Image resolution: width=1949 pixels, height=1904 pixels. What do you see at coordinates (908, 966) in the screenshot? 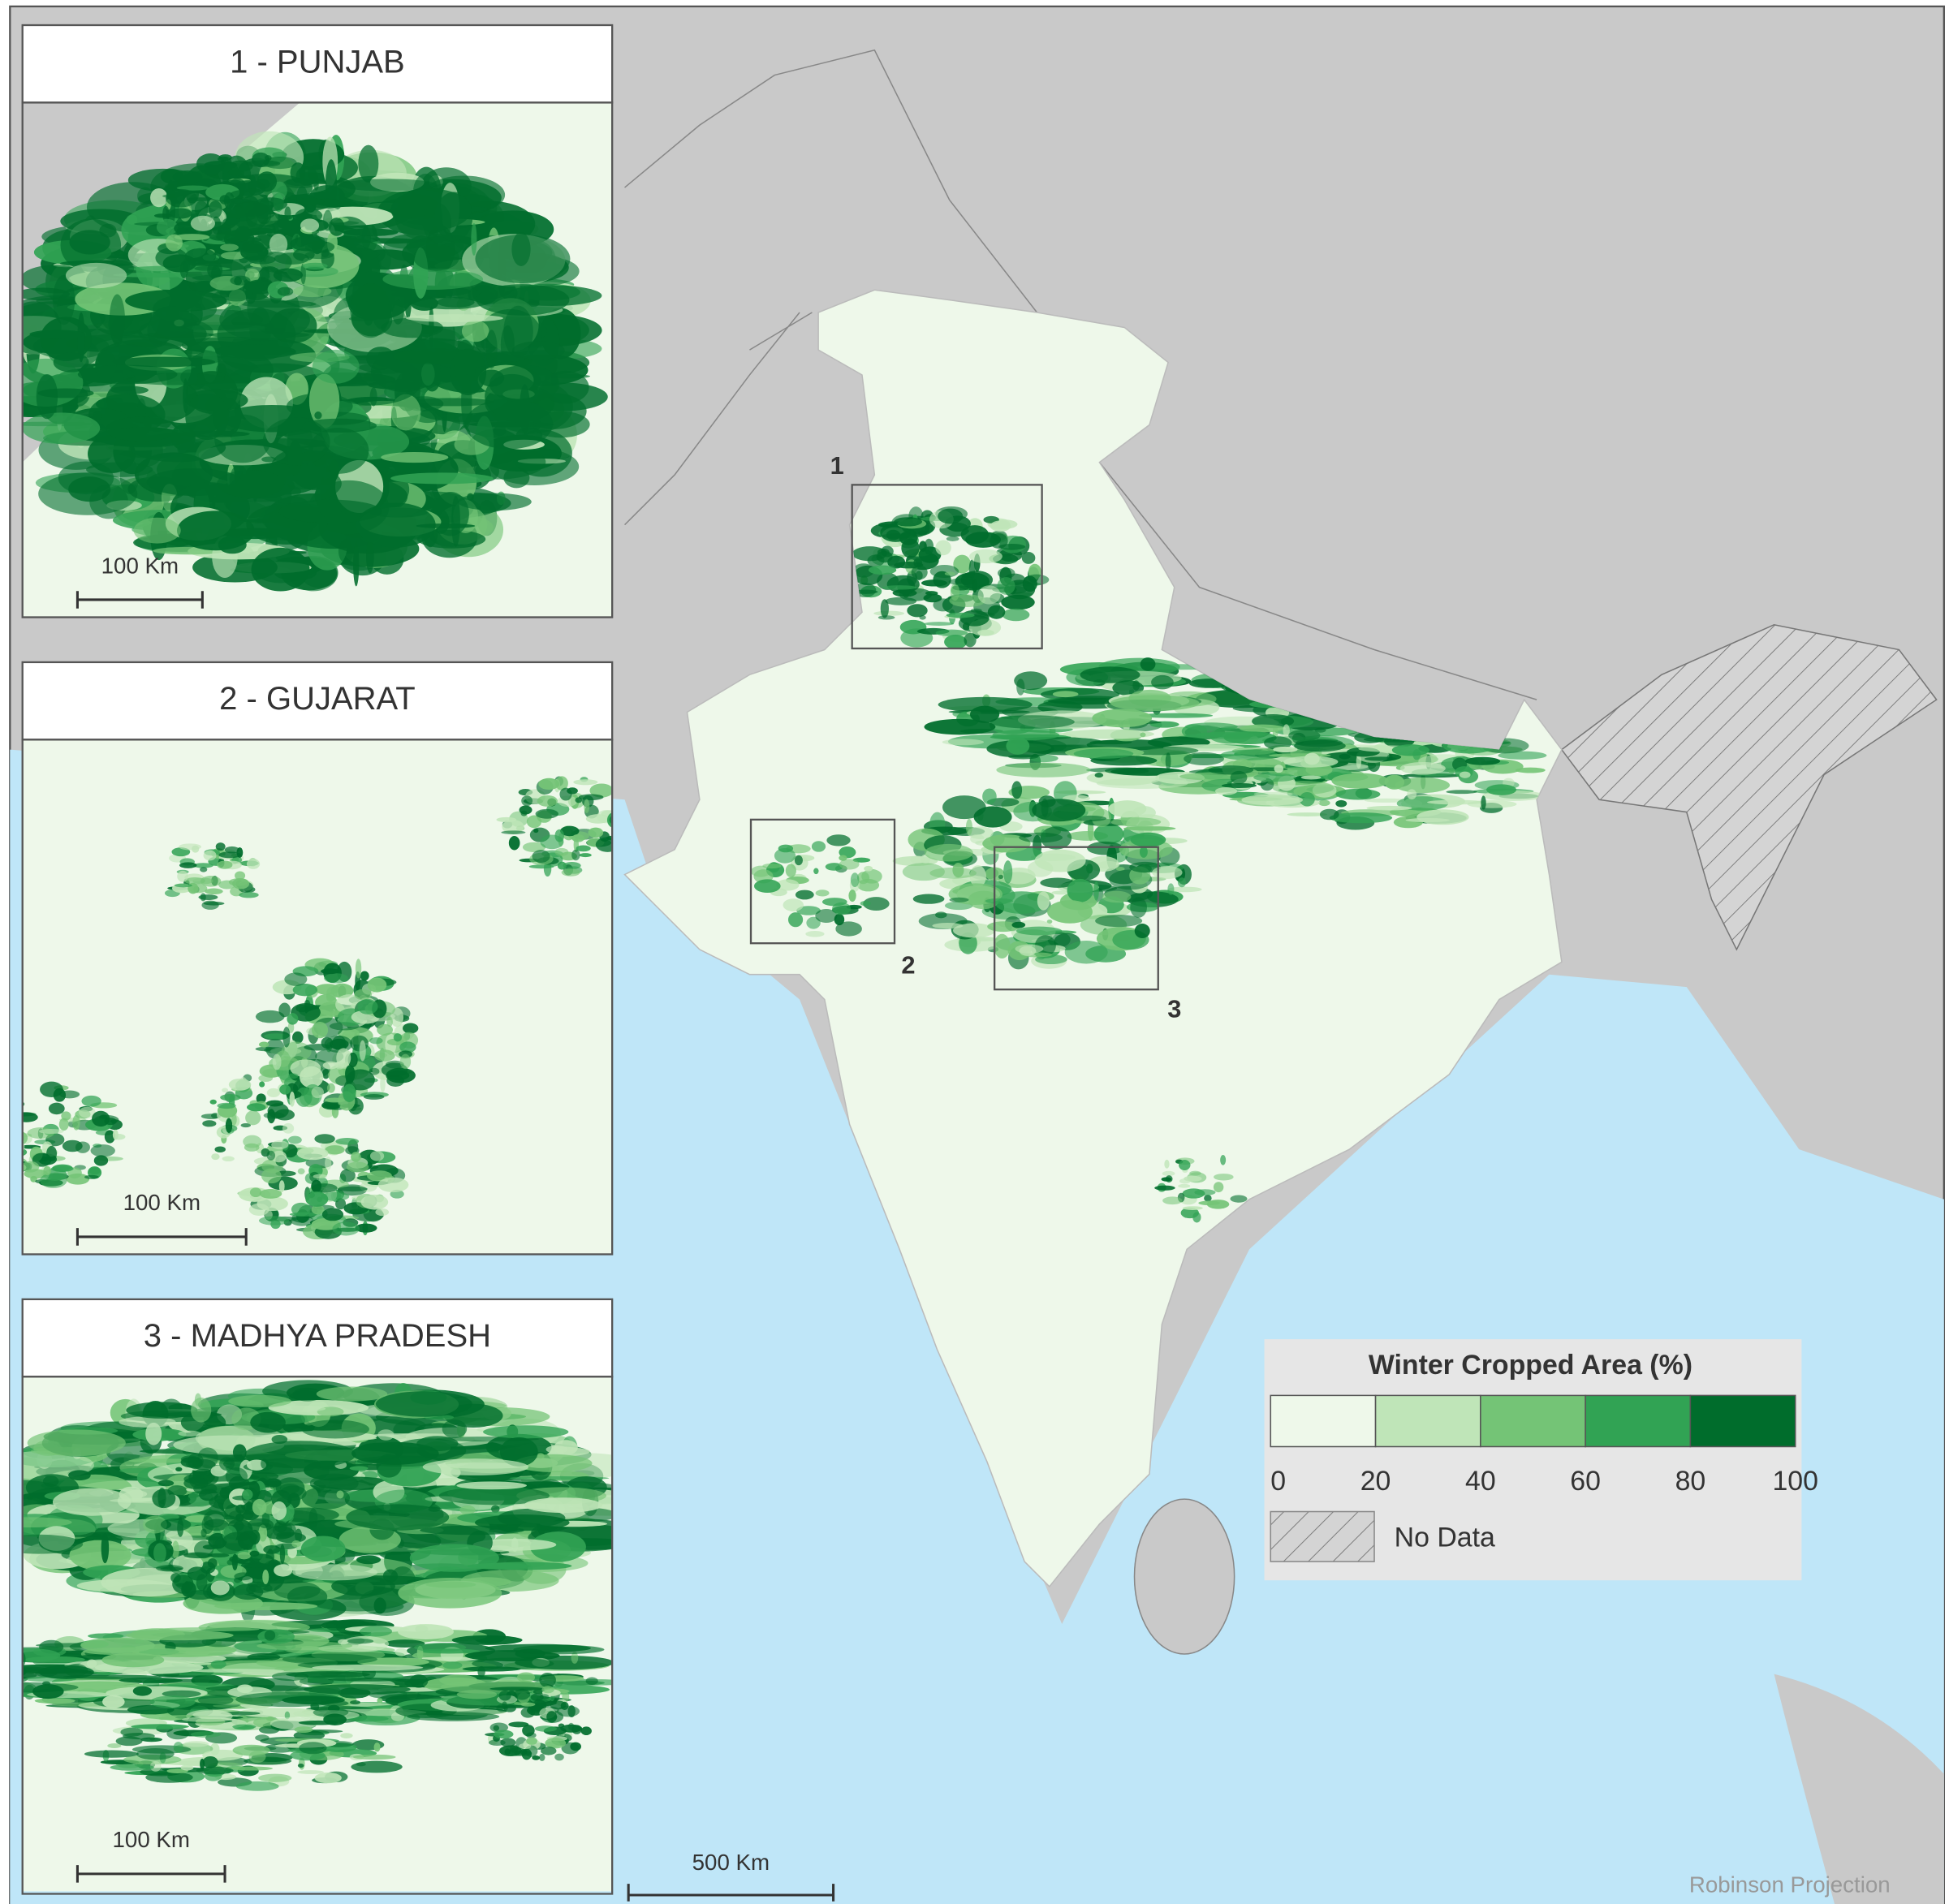
I see `box-label: 2` at bounding box center [908, 966].